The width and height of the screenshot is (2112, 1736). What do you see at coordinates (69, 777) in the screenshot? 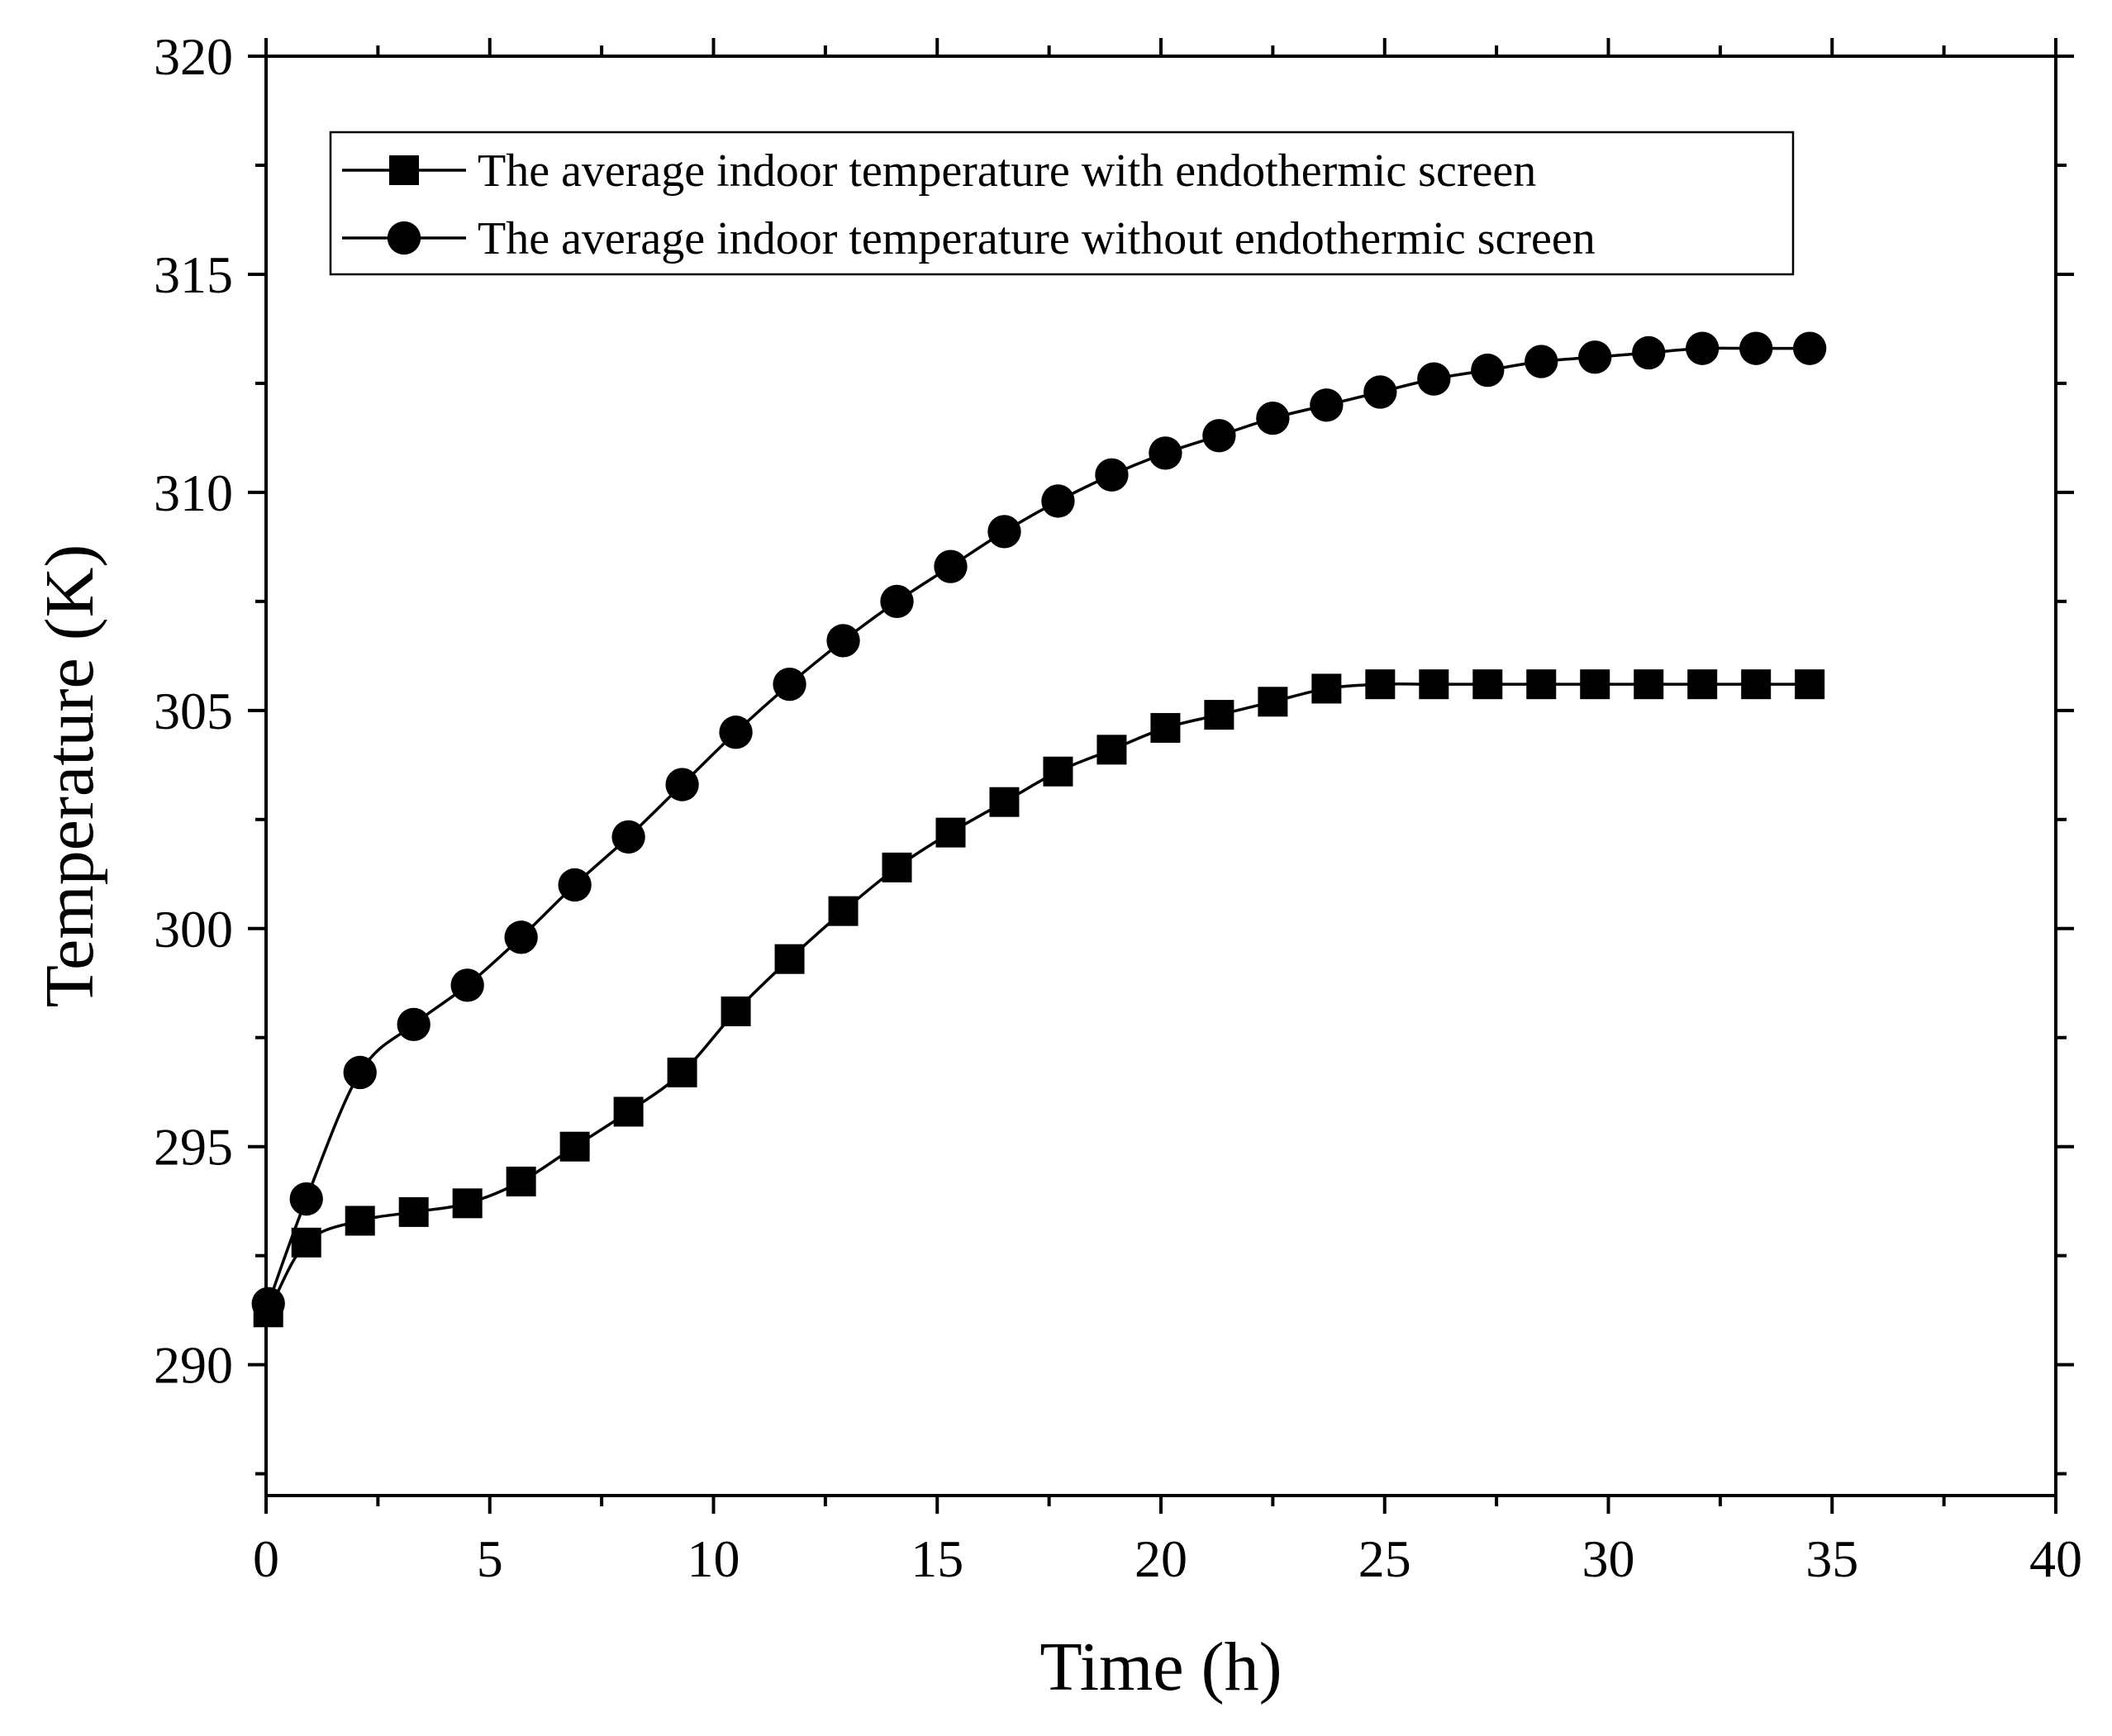
I see `y-axis-title: Temperature (K)` at bounding box center [69, 777].